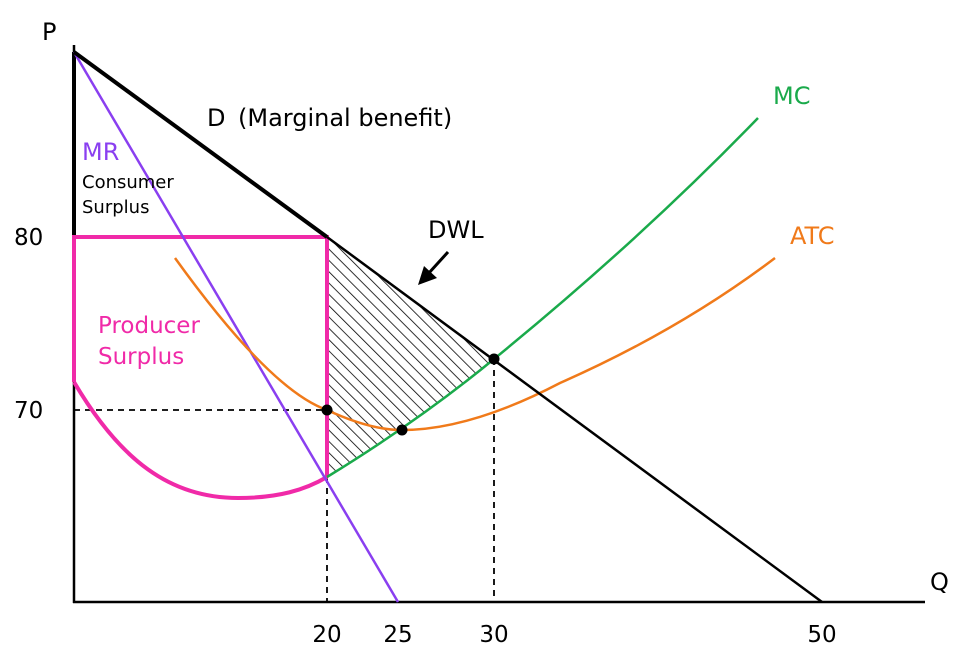 This screenshot has width=979, height=659. What do you see at coordinates (200, 440) in the screenshot?
I see `producer-surplus-bottom-curve` at bounding box center [200, 440].